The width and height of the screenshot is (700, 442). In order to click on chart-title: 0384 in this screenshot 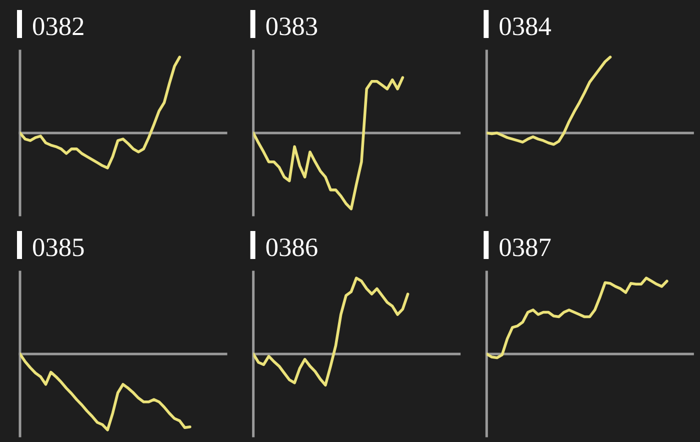, I will do `click(526, 26)`.